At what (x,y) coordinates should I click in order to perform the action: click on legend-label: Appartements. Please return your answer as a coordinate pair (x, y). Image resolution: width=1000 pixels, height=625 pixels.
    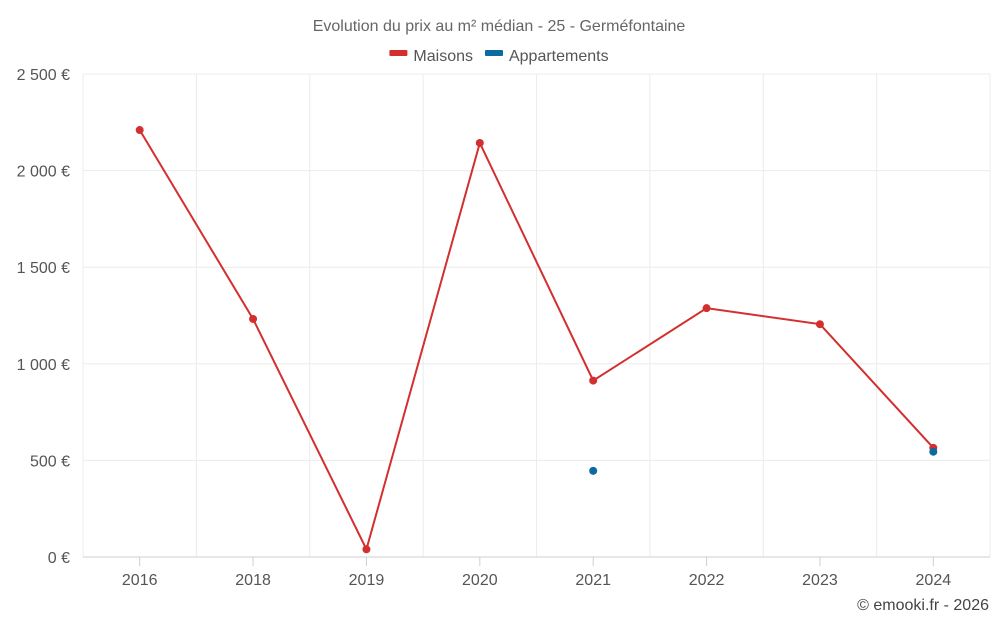
    Looking at the image, I should click on (559, 56).